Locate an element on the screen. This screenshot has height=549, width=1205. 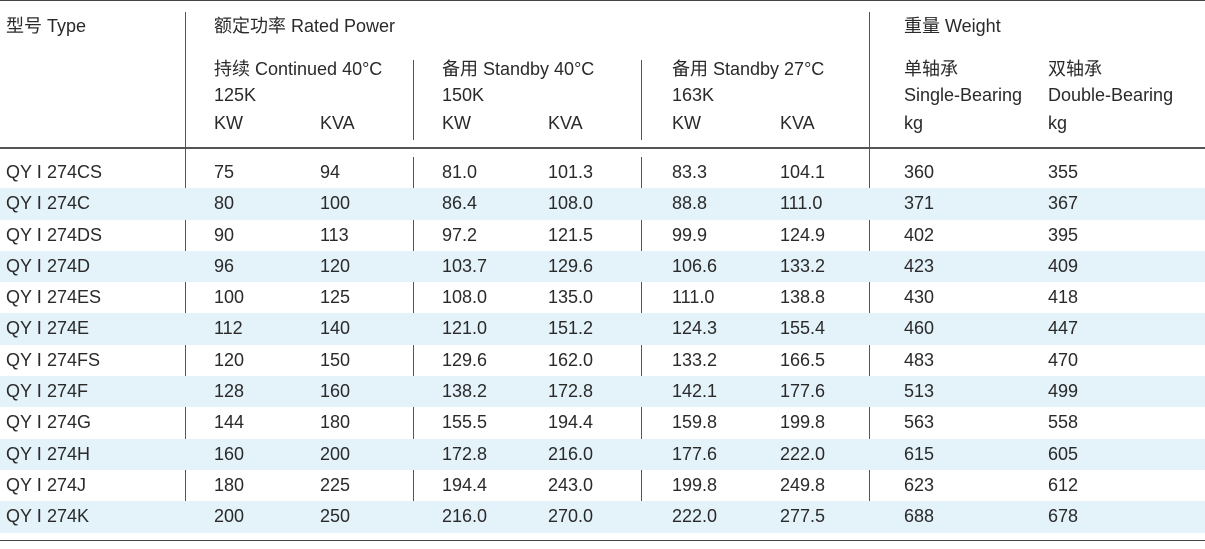
cell-standby27-kva: 111.0 is located at coordinates (801, 203).